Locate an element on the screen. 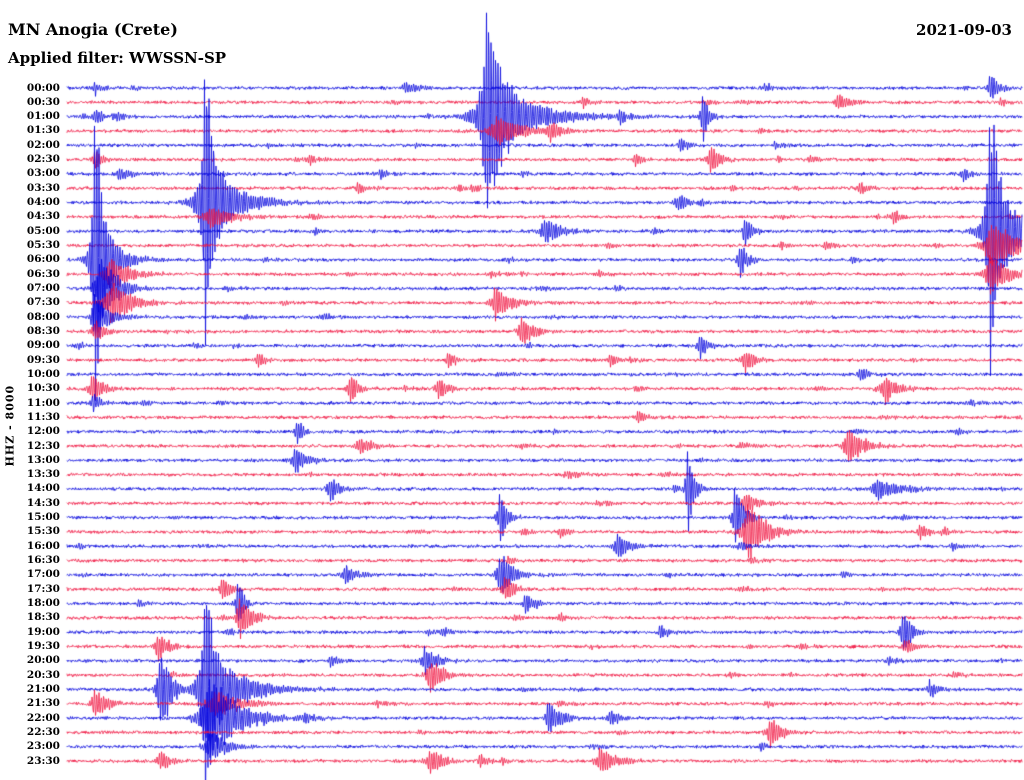 The width and height of the screenshot is (1024, 780). row-time-label: 16:00 is located at coordinates (43, 545).